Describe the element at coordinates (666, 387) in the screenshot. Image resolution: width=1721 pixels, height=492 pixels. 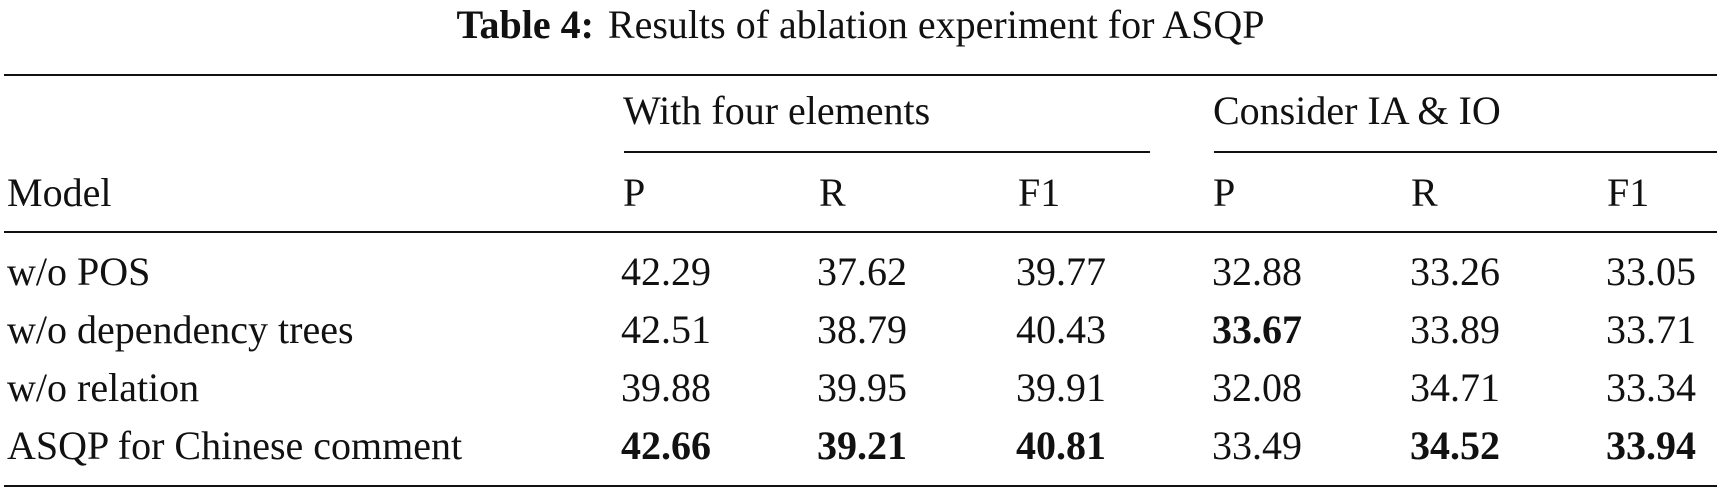
I see `table-cell: 39.88` at that location.